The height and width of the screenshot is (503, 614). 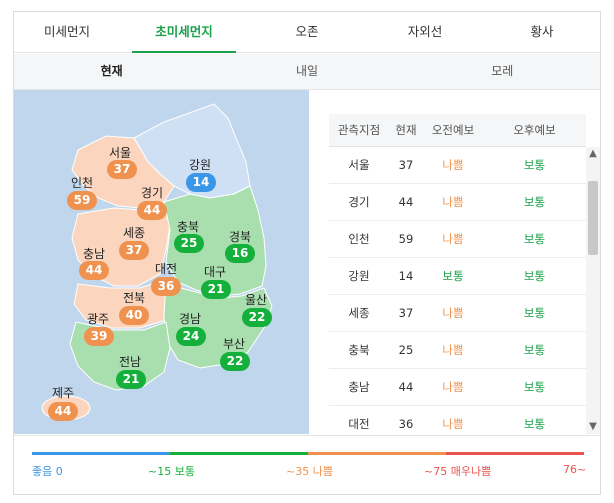 I want to click on table-row: 인천 59 나쁨 보통, so click(x=457, y=239).